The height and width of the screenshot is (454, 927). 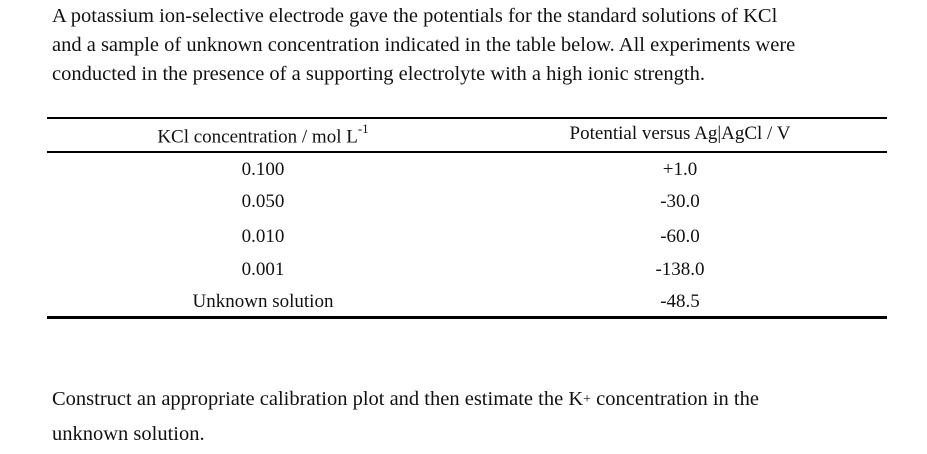 What do you see at coordinates (680, 133) in the screenshot?
I see `header-potential: Potential versus Ag|AgCl / V` at bounding box center [680, 133].